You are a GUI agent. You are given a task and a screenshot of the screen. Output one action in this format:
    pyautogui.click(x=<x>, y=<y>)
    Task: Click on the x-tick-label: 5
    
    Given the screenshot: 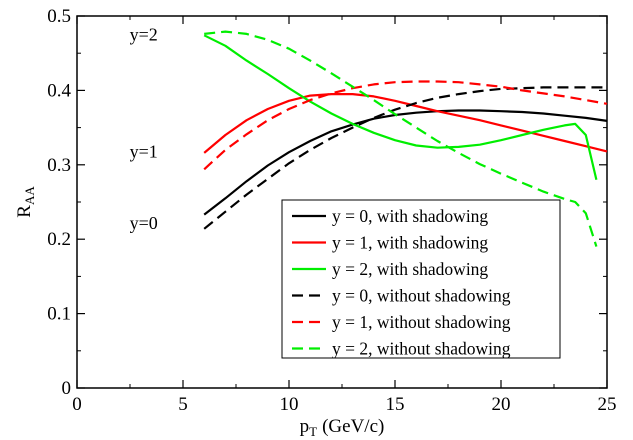 What is the action you would take?
    pyautogui.click(x=183, y=404)
    